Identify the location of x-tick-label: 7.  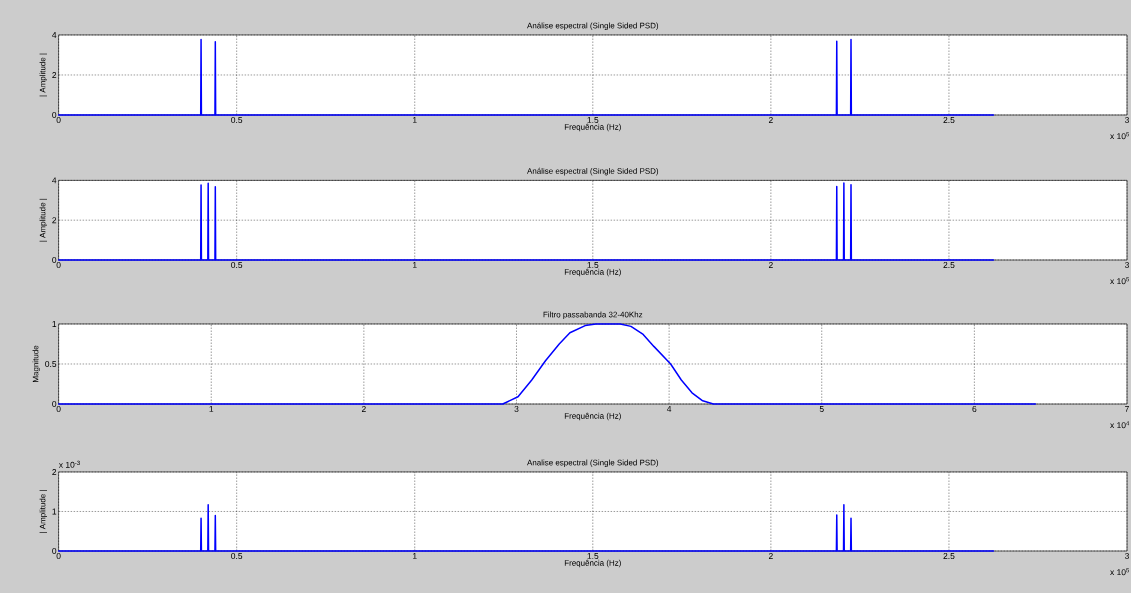
(1127, 409).